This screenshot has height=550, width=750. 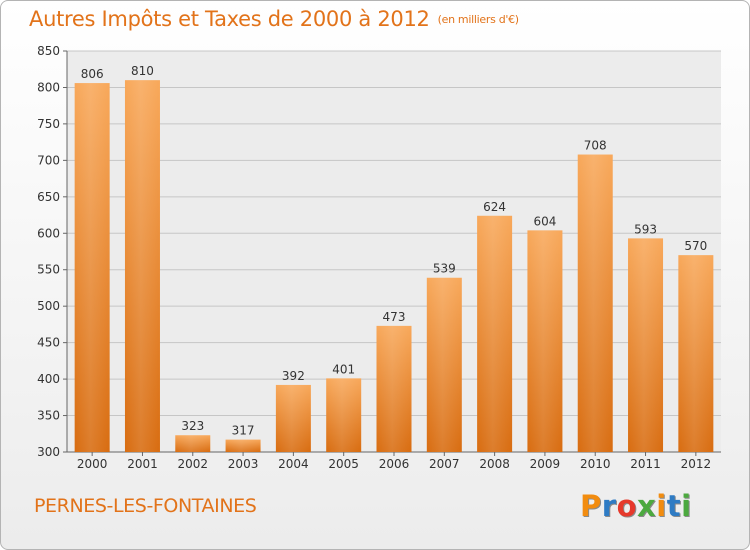 What do you see at coordinates (48, 270) in the screenshot?
I see `y-tick-label: 550` at bounding box center [48, 270].